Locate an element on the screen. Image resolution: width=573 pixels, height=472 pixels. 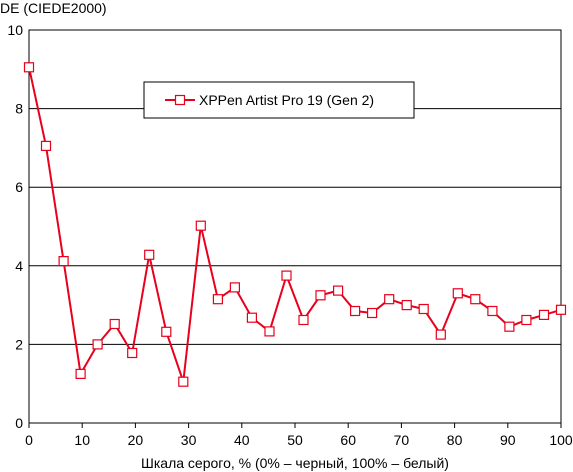
x-tick-label: 100 is located at coordinates (561, 440).